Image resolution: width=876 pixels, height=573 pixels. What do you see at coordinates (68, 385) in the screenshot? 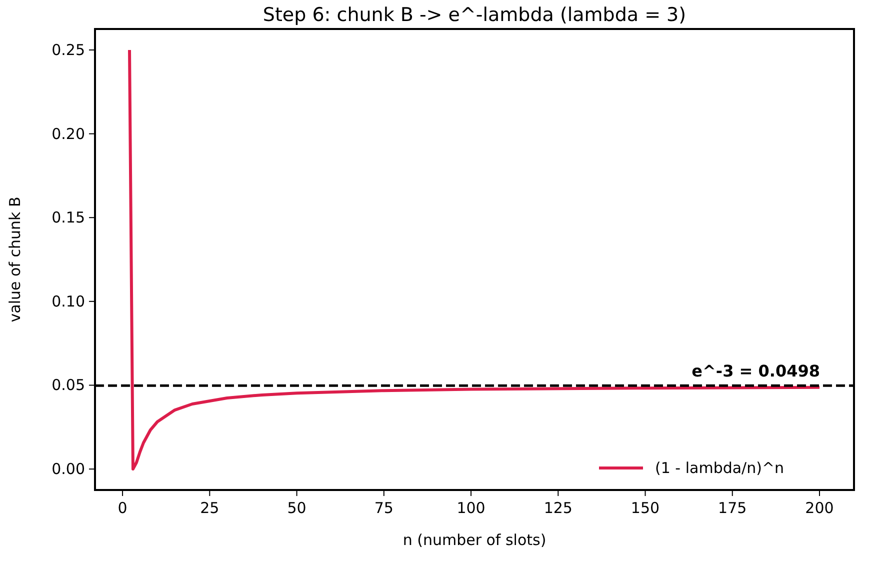
I see `y-tick-label: 0.05` at bounding box center [68, 385].